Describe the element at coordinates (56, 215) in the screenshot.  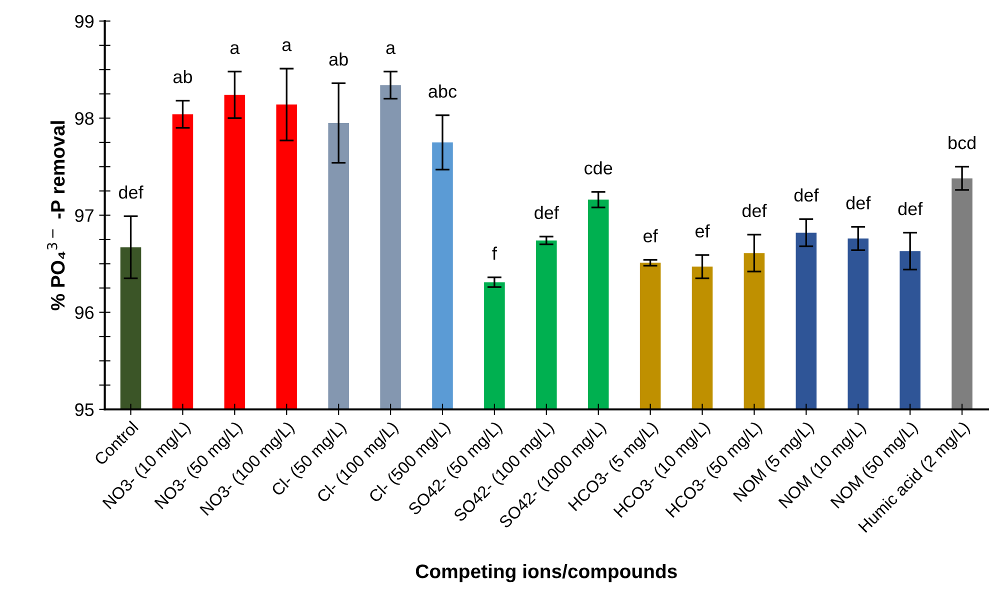
I see `y-axis-title: % PO₄$^{3−}$ -P removal` at that location.